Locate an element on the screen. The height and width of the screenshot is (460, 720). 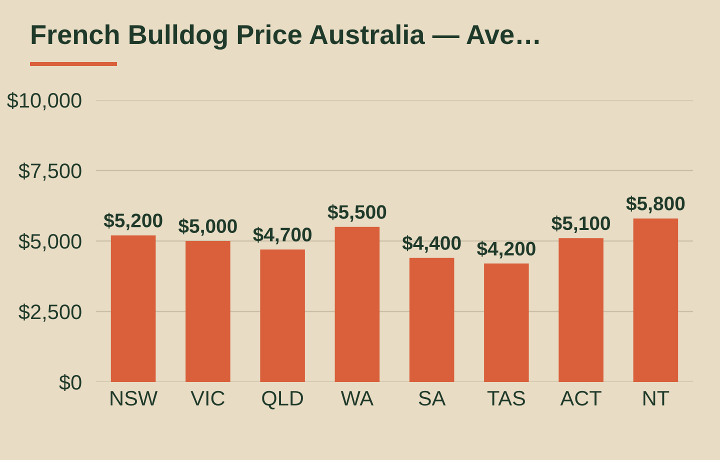
x-tick-label: TAS is located at coordinates (506, 398).